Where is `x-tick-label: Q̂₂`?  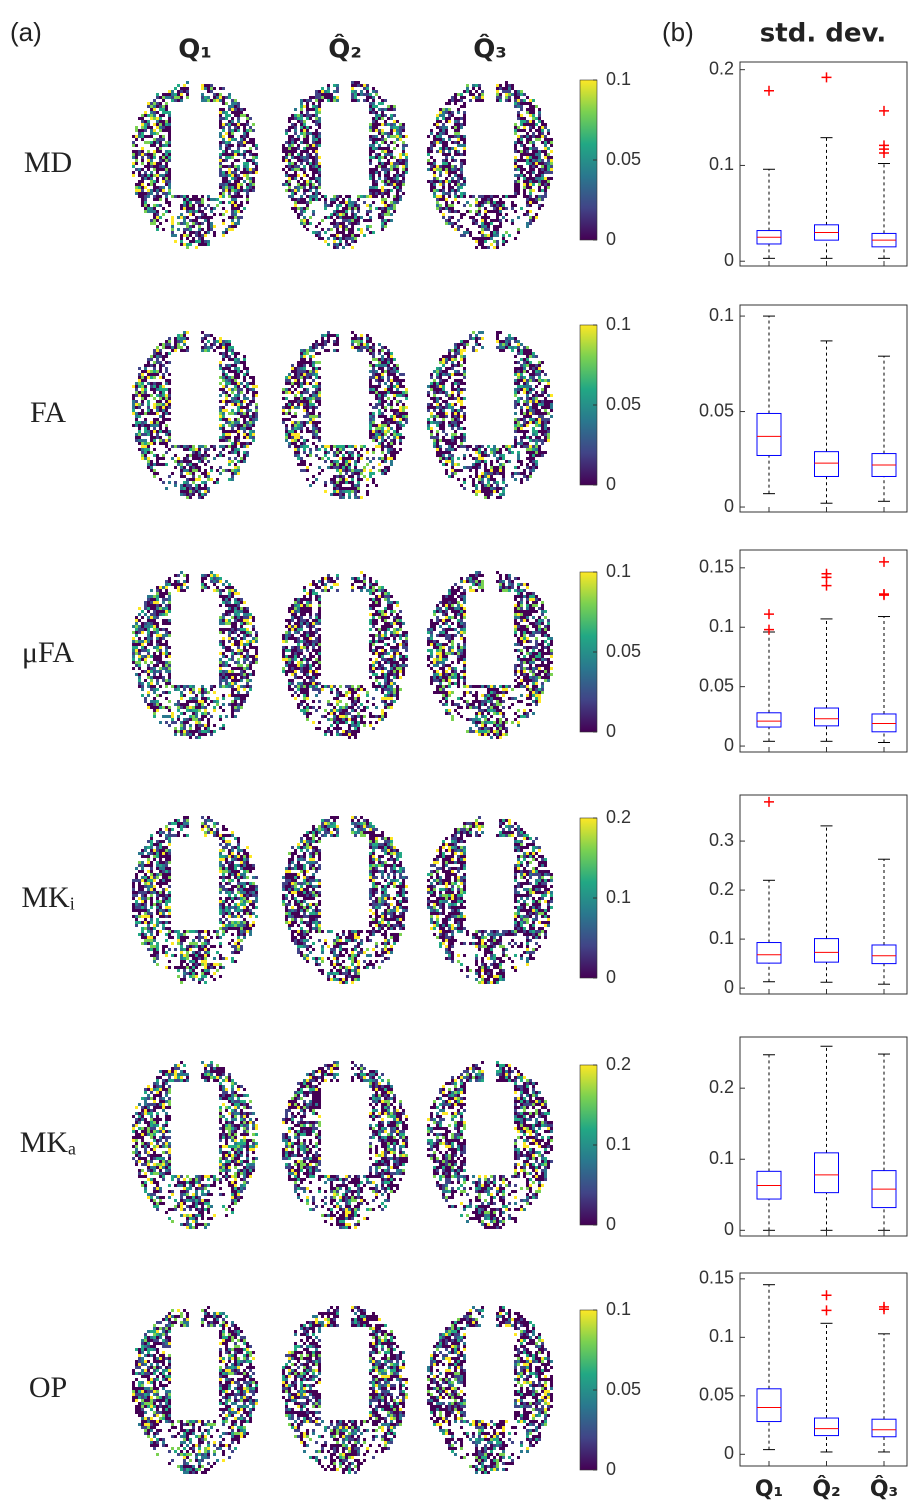 x-tick-label: Q̂₂ is located at coordinates (826, 1489).